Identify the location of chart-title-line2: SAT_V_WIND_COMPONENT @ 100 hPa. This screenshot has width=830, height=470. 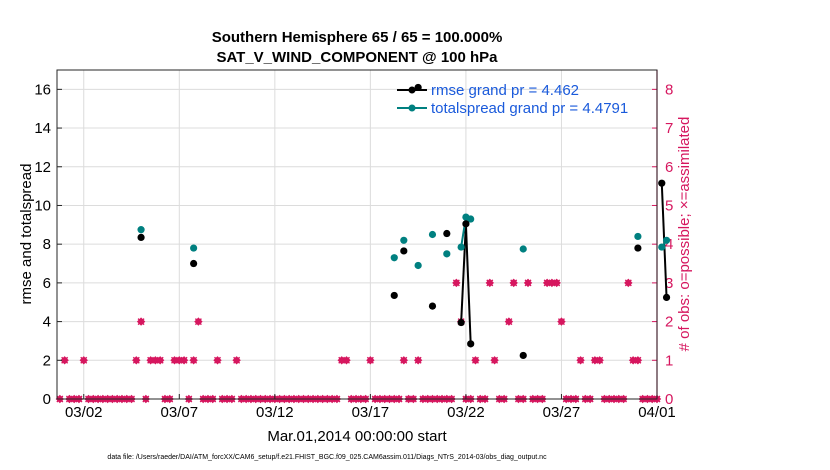
(357, 57).